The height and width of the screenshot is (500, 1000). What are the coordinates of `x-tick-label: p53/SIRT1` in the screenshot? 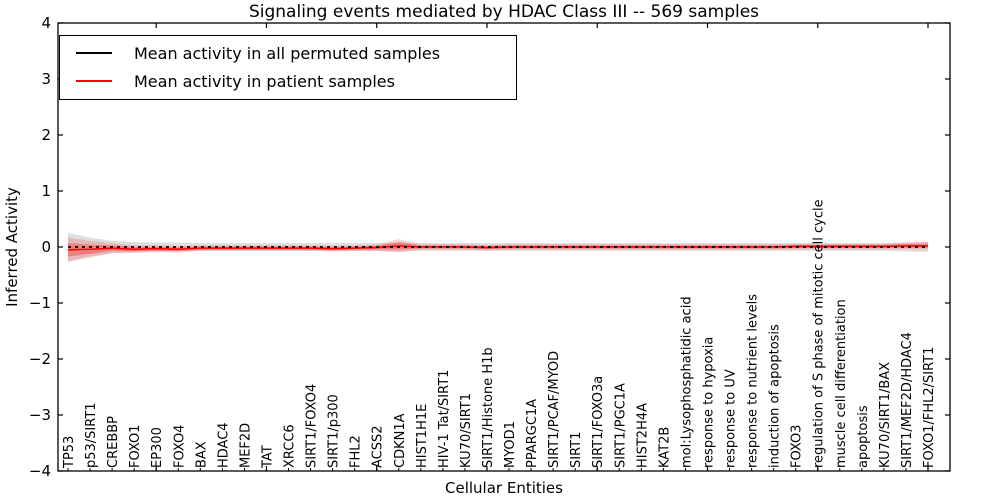 It's located at (91, 435).